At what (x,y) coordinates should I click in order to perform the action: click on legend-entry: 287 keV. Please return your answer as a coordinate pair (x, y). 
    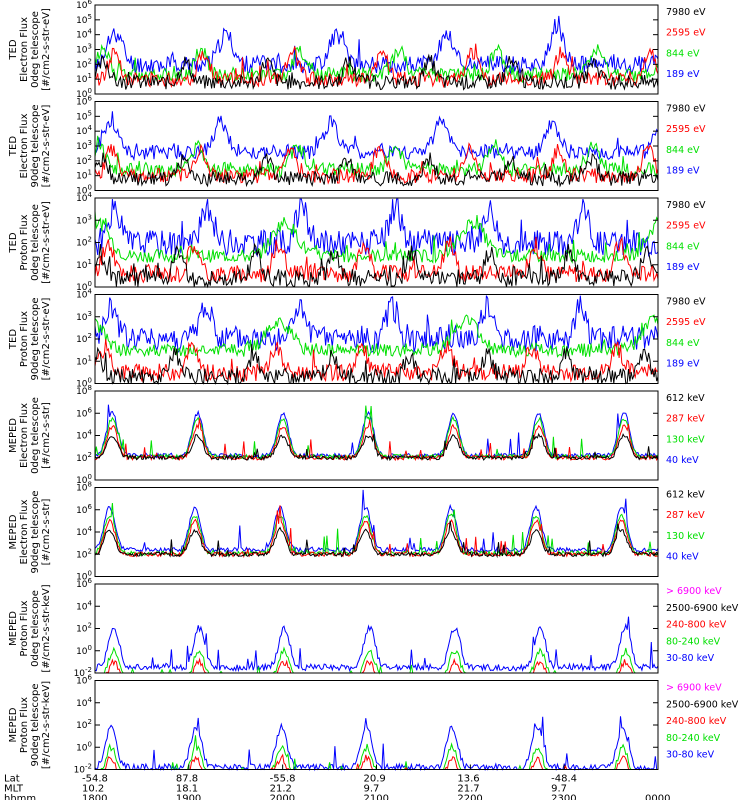
    Looking at the image, I should click on (685, 515).